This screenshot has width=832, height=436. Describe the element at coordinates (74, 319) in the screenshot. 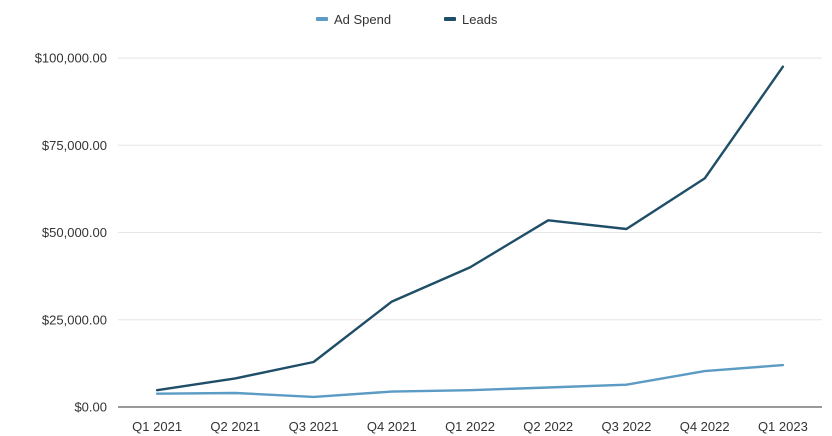

I see `y-tick-label: $25,000.00` at that location.